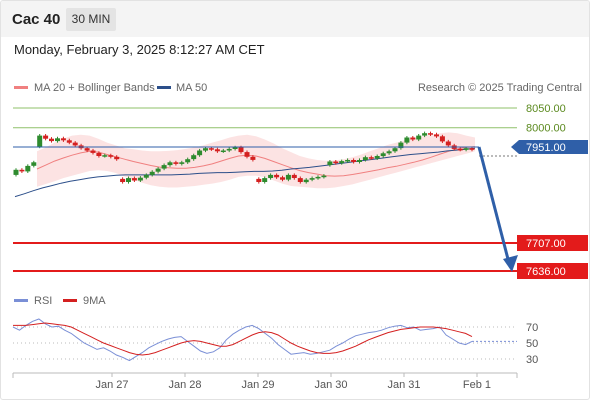 The image size is (590, 400). What do you see at coordinates (245, 172) in the screenshot?
I see `ma50-line` at bounding box center [245, 172].